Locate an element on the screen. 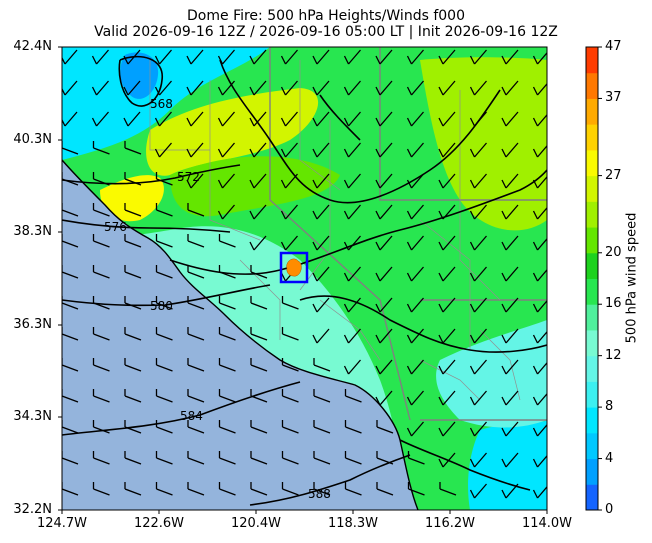 The height and width of the screenshot is (543, 652). lat-tick: 36.3N is located at coordinates (32, 324).